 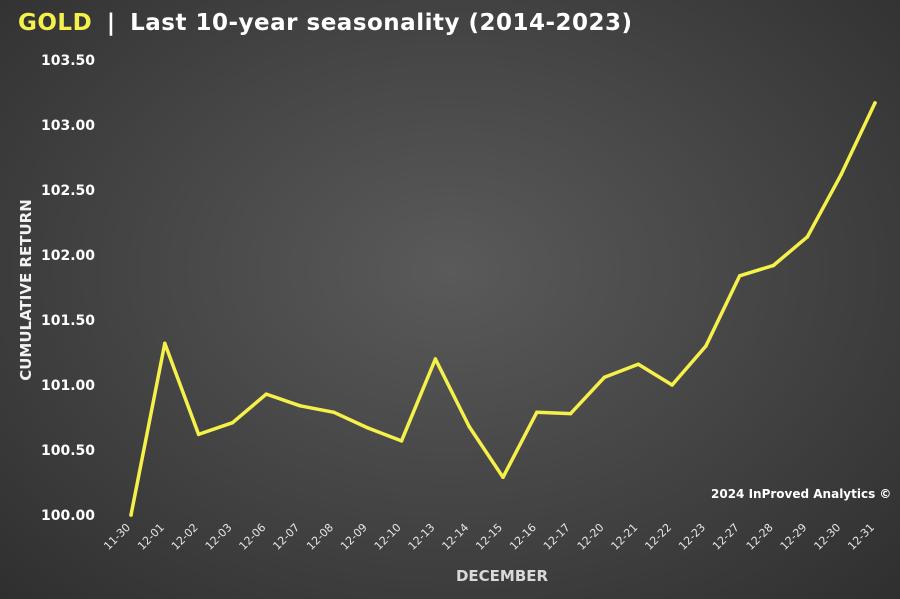 I want to click on x-tick-label: 12-08, so click(x=320, y=537).